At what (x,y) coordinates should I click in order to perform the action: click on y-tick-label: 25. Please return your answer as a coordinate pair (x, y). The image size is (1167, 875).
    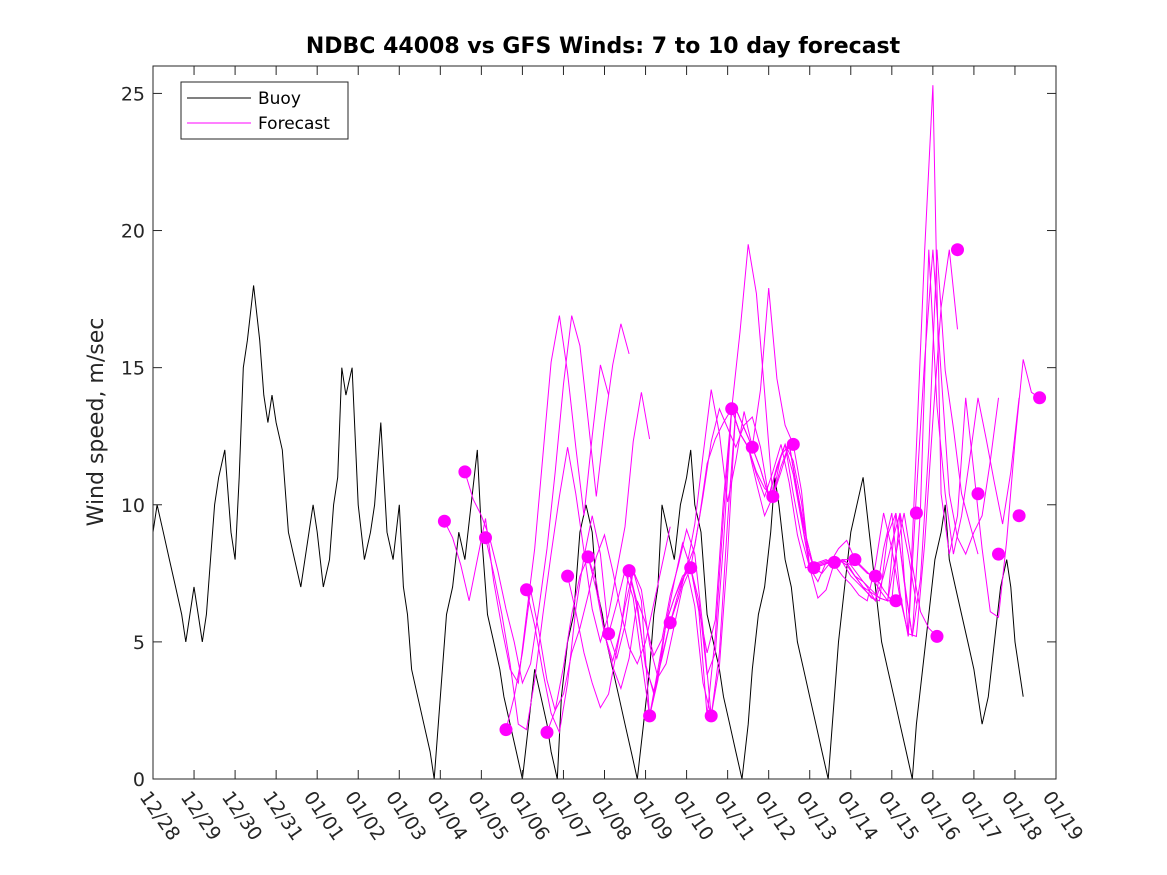
    Looking at the image, I should click on (133, 94).